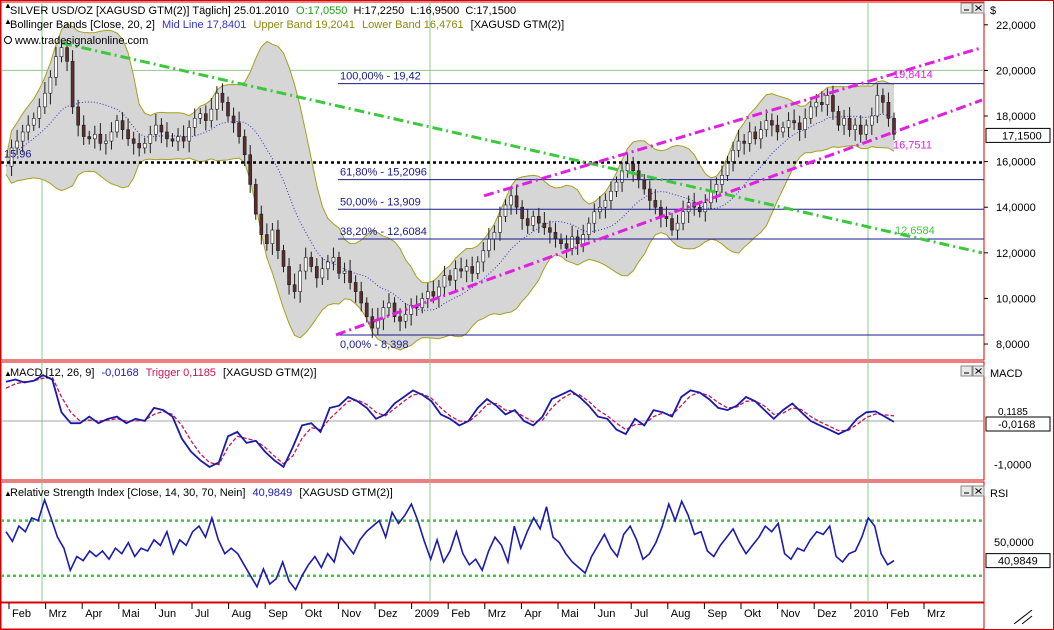 Image resolution: width=1054 pixels, height=630 pixels. What do you see at coordinates (427, 614) in the screenshot?
I see `time-tick-label: 2009` at bounding box center [427, 614].